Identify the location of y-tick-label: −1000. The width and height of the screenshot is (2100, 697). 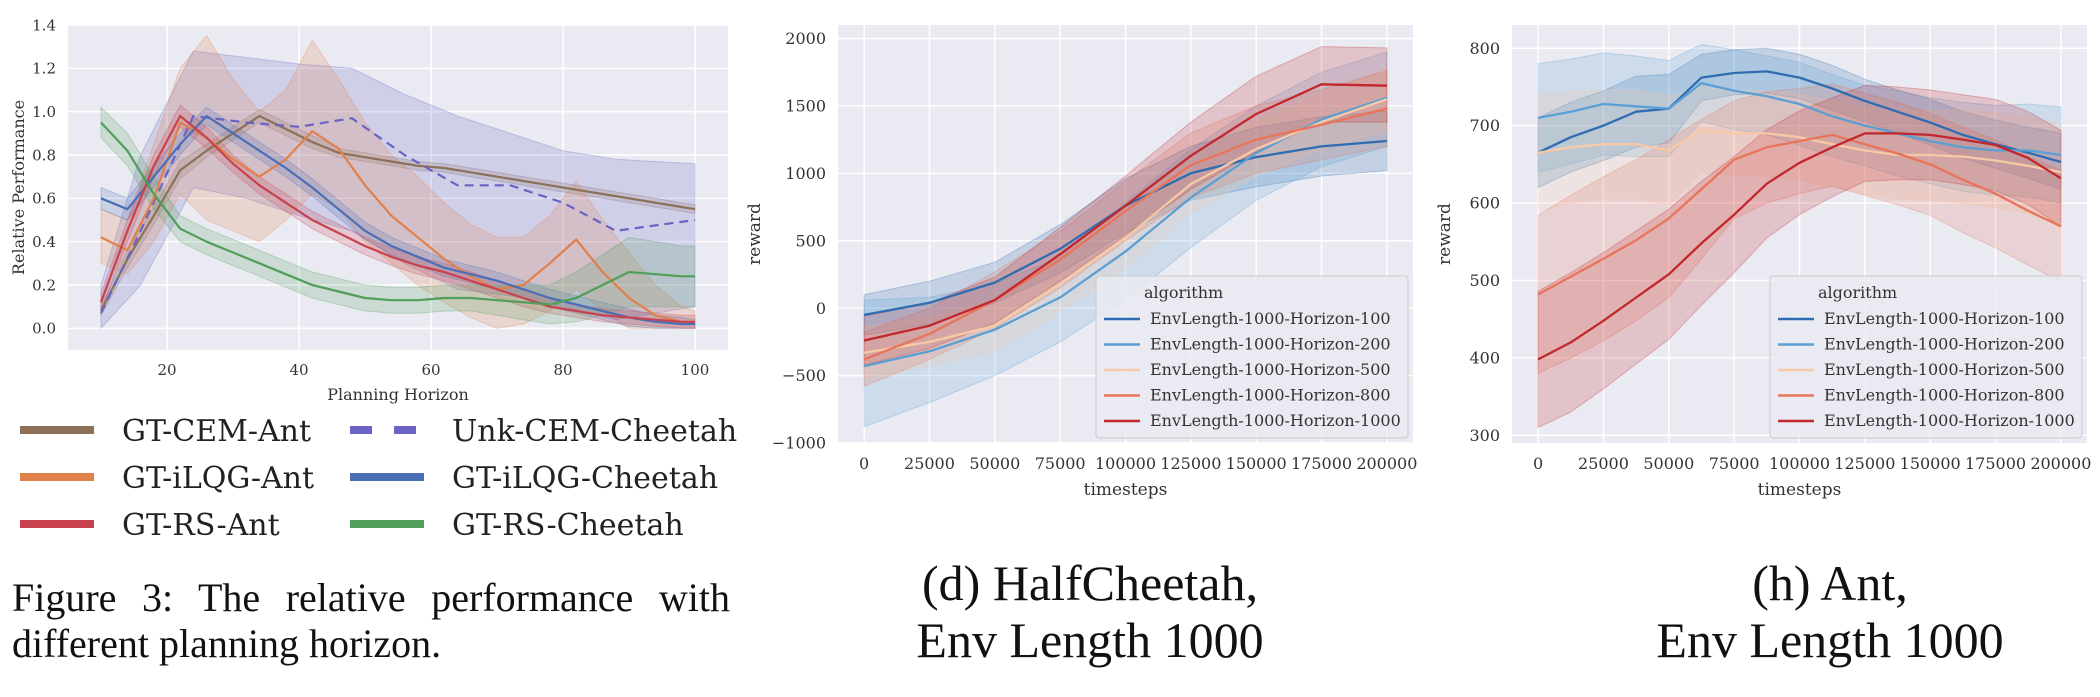
(799, 443).